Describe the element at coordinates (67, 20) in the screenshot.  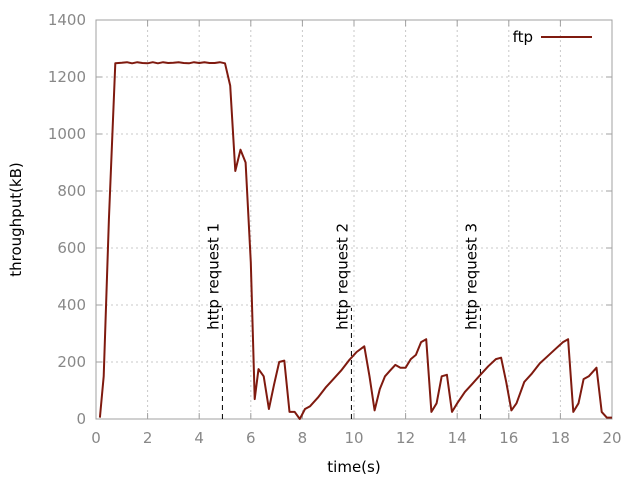
I see `y-tick-label: 1400` at that location.